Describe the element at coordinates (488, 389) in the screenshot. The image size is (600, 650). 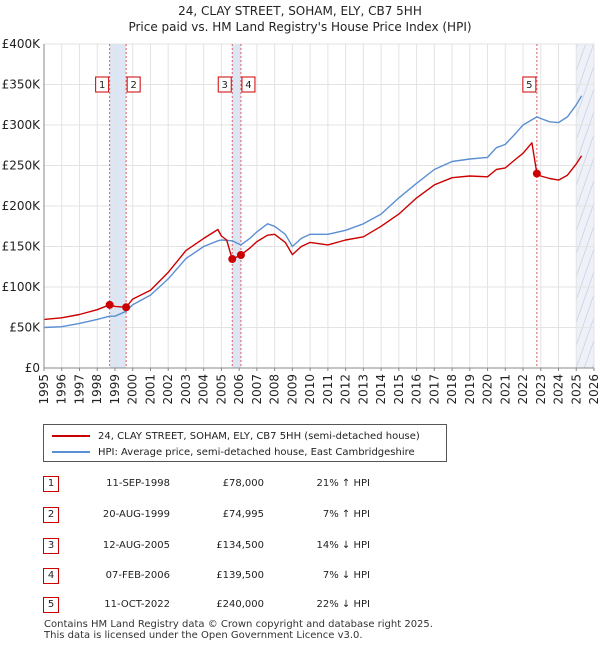
I see `x-tick-label: 2020` at that location.